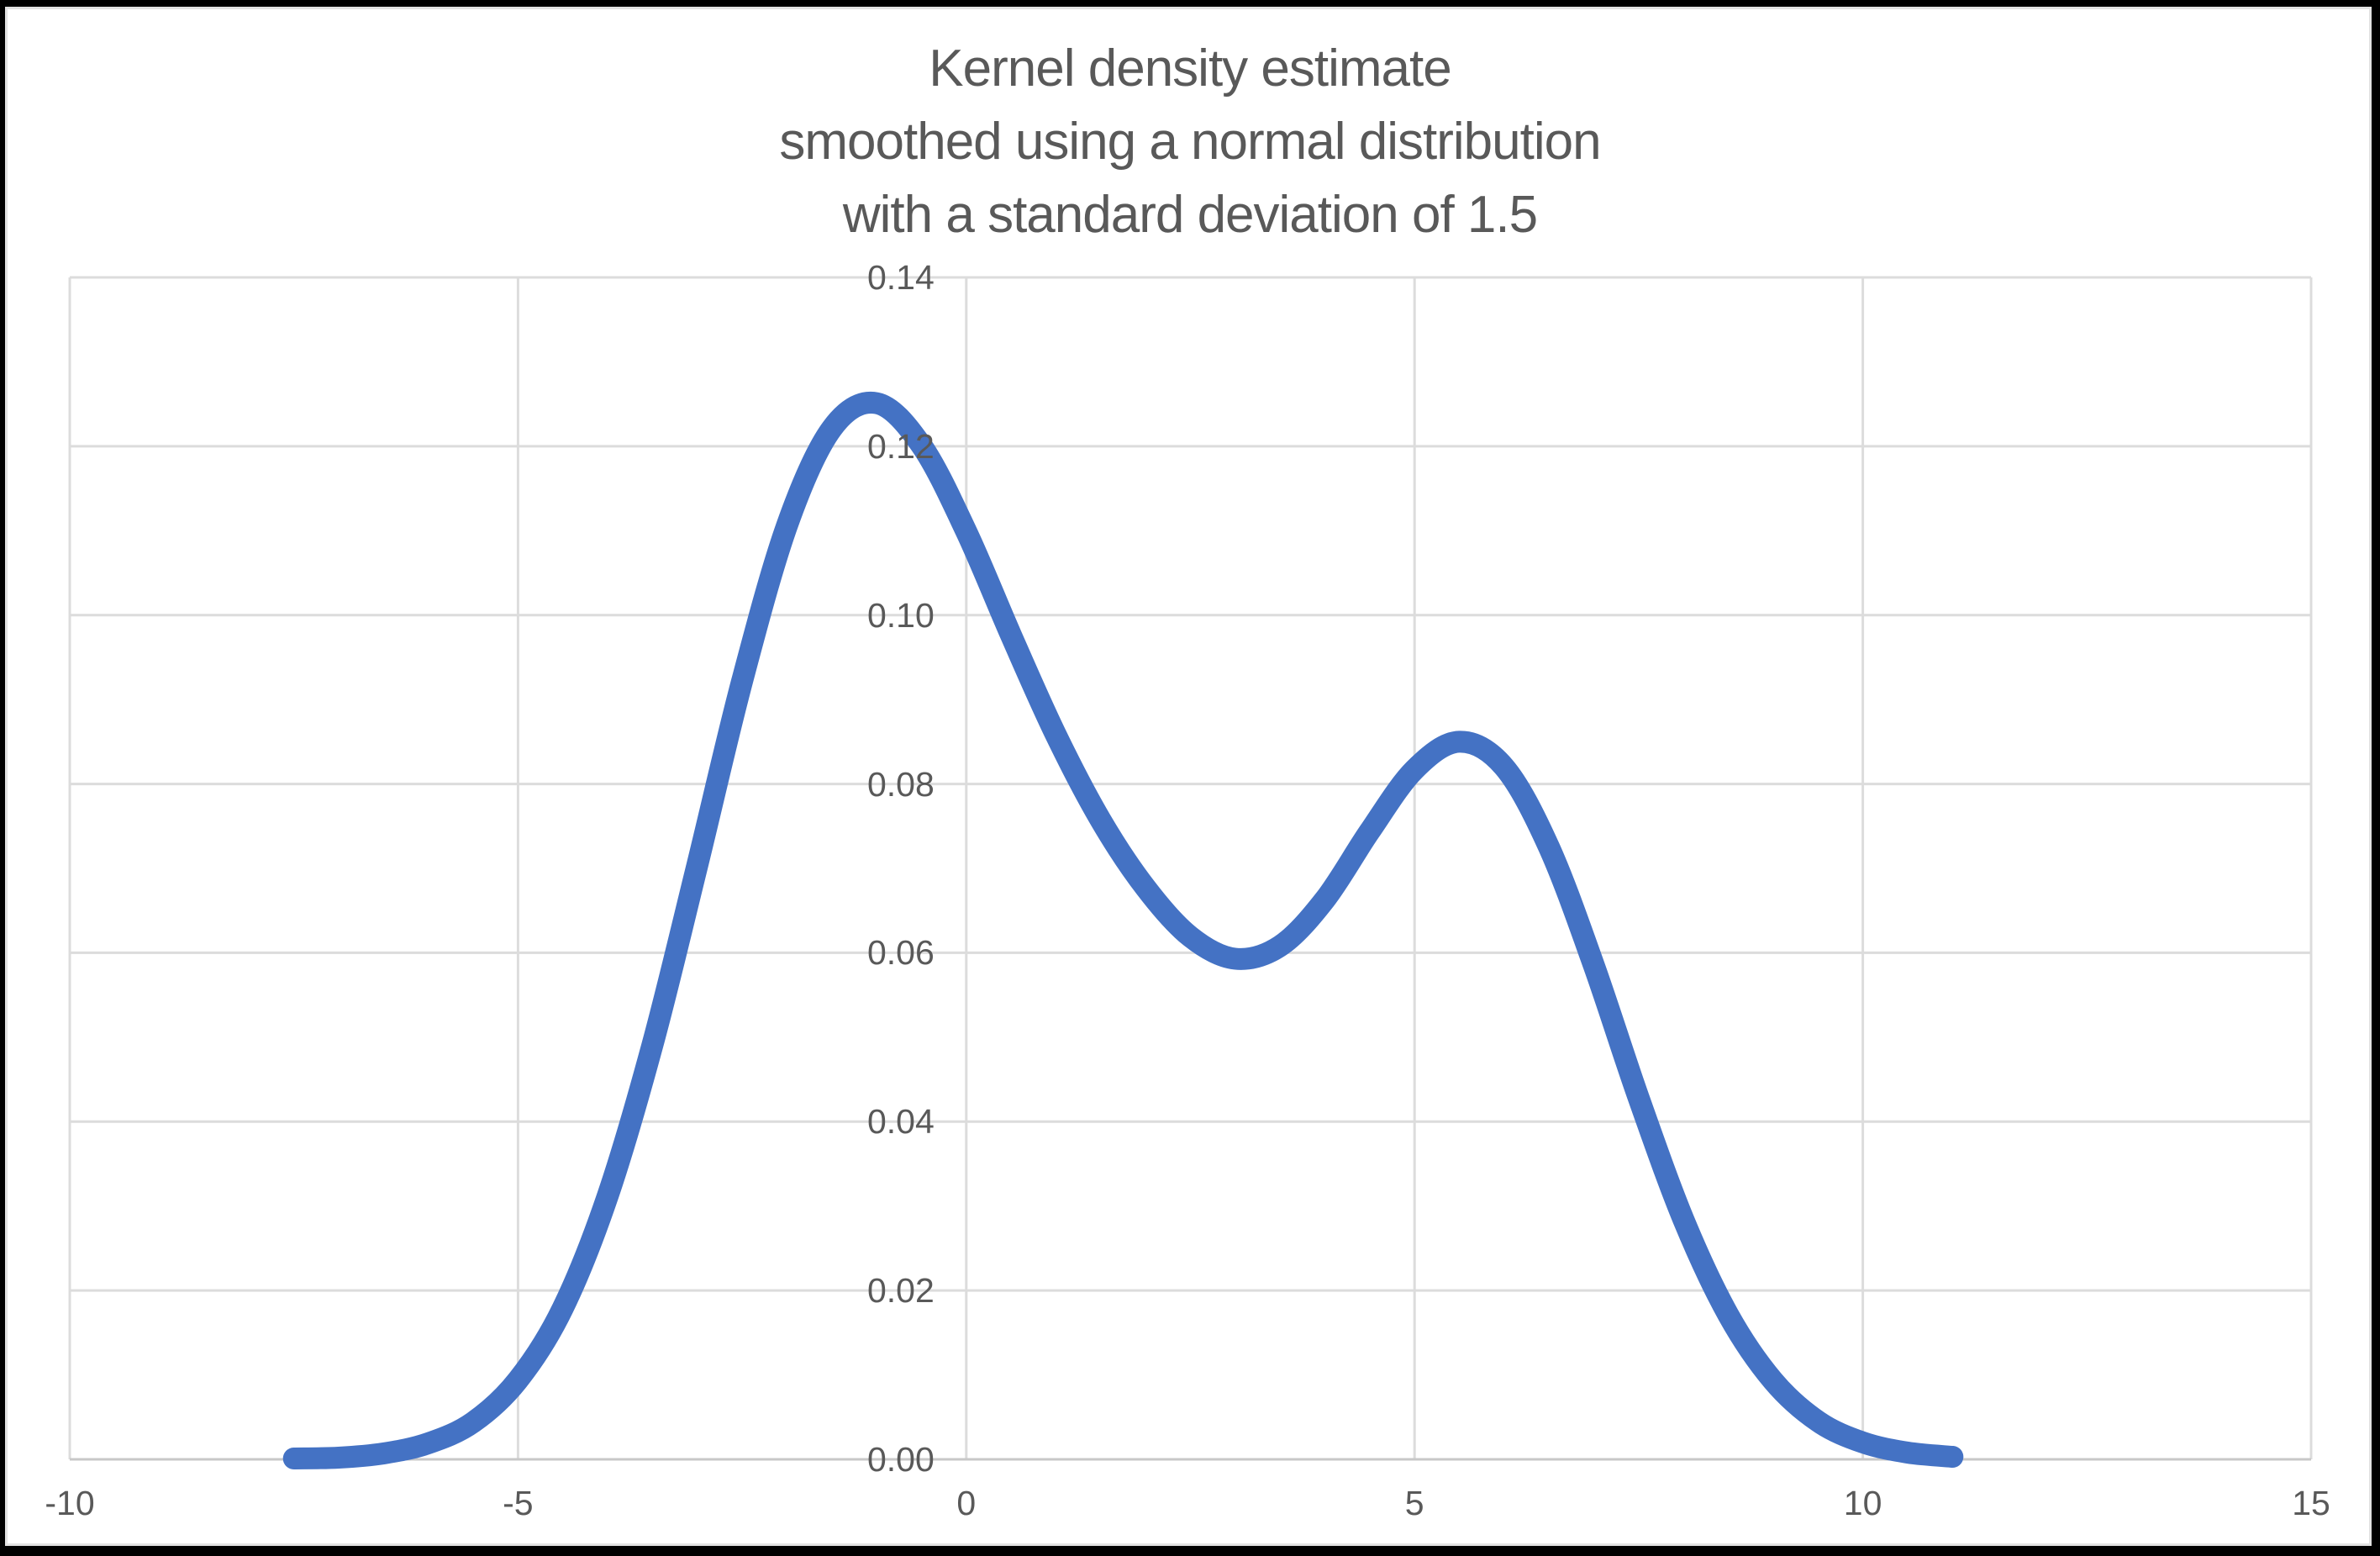 This screenshot has height=1556, width=2380. Describe the element at coordinates (901, 1291) in the screenshot. I see `y-tick-label: 0.02` at that location.